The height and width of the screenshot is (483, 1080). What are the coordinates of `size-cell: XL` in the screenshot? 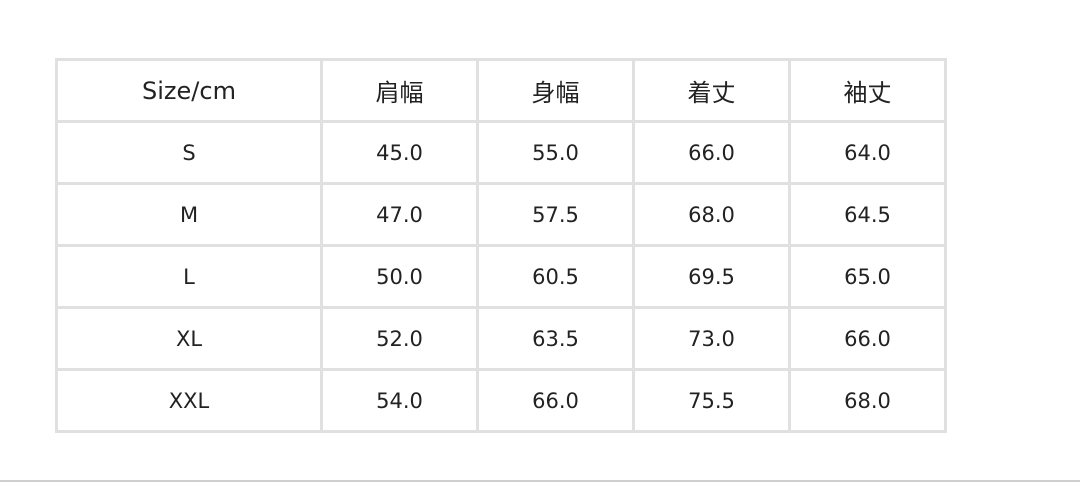 It's located at (189, 338).